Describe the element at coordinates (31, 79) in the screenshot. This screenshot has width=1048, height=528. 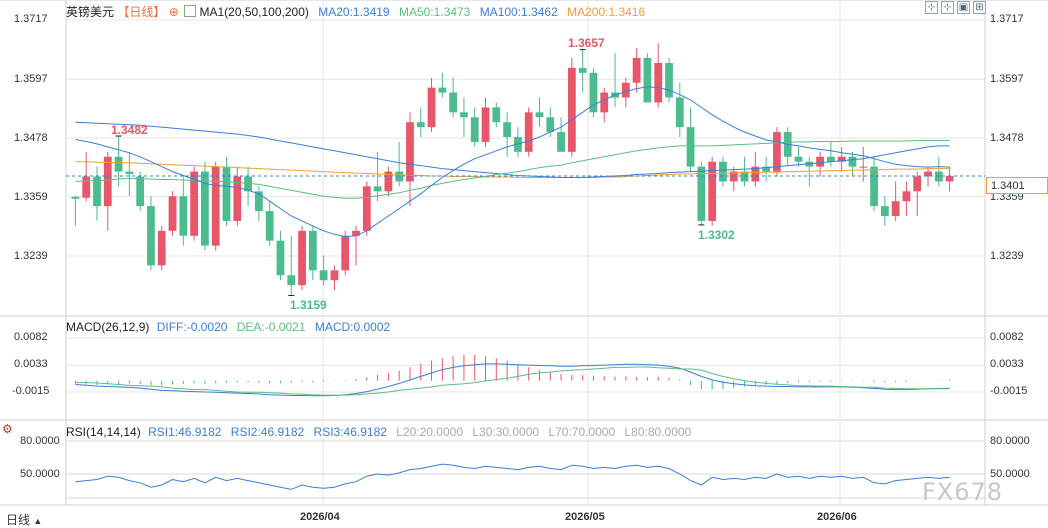
I see `price-tick-left: 1.3597` at that location.